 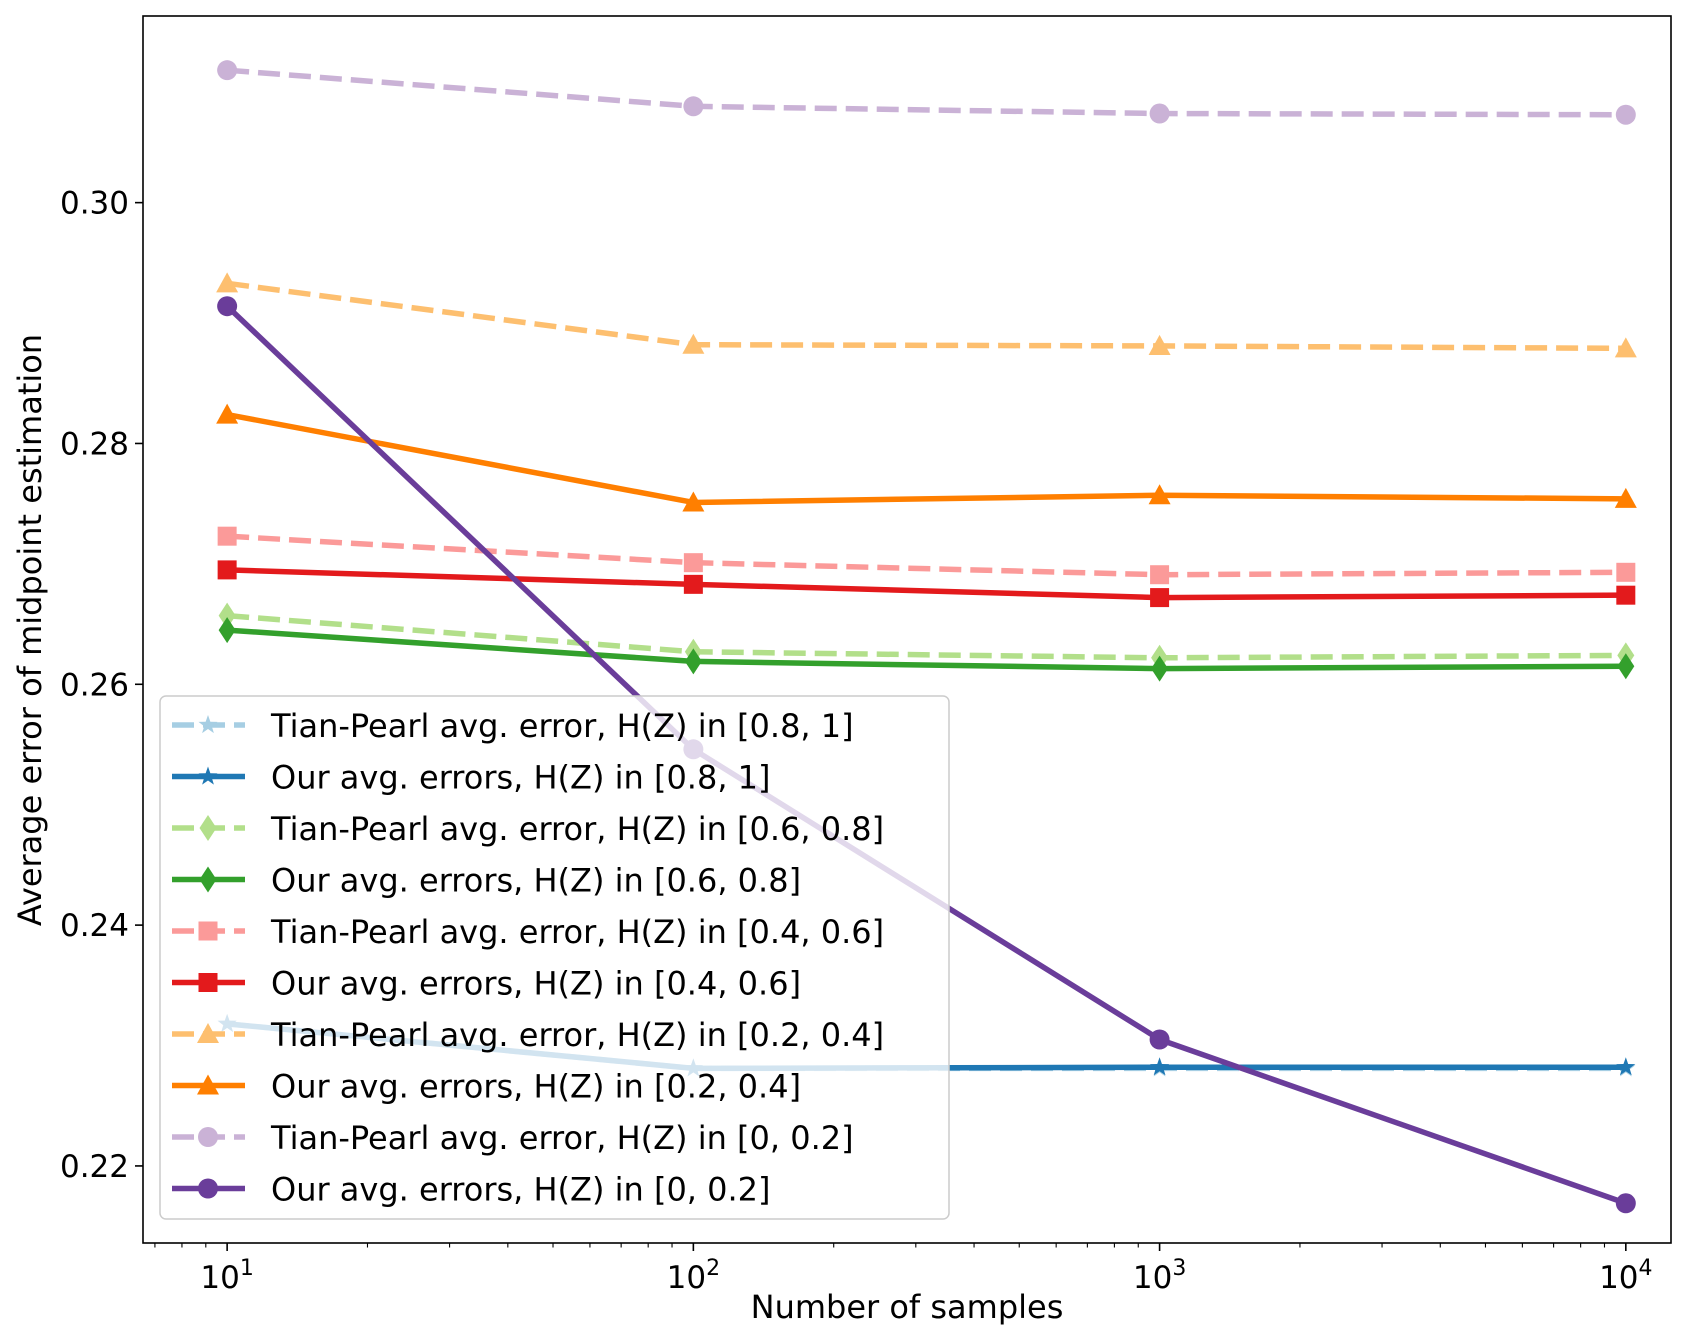 I want to click on legend-label: Tian-Pearl avg. error, H(Z) in [0, 0.2], so click(x=562, y=1138).